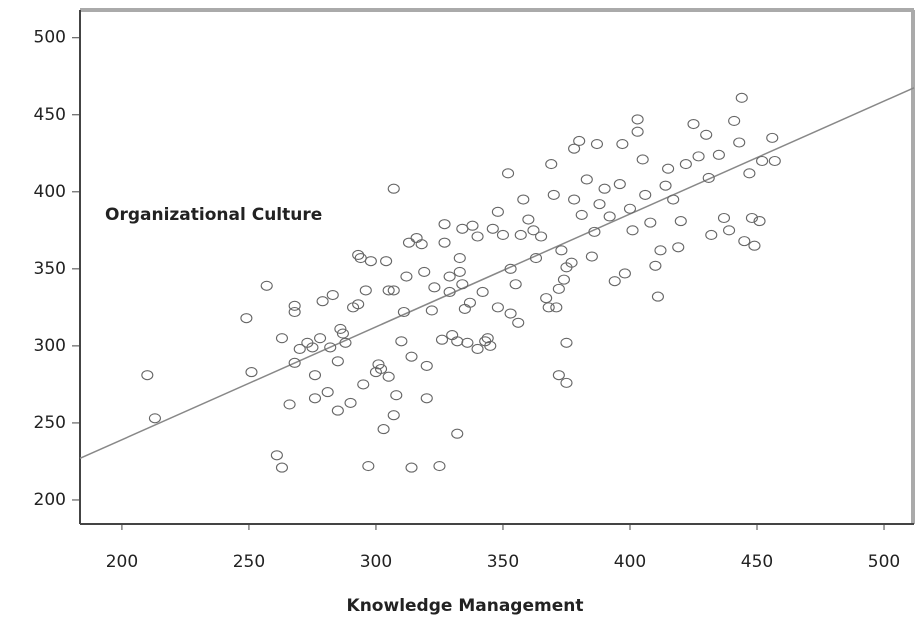  I want to click on x-tick-label: 300, so click(376, 562).